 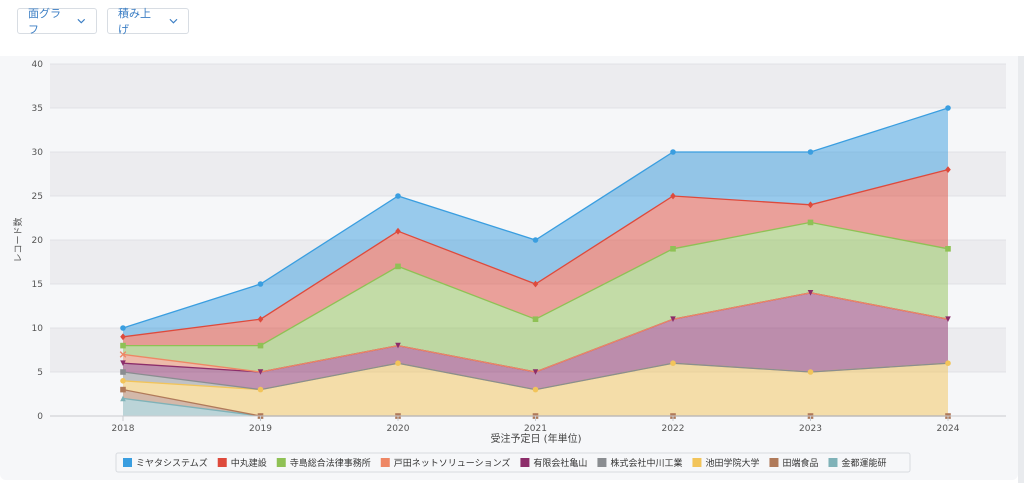 I want to click on legend-label: 寺島総合法律事務所, so click(x=330, y=463).